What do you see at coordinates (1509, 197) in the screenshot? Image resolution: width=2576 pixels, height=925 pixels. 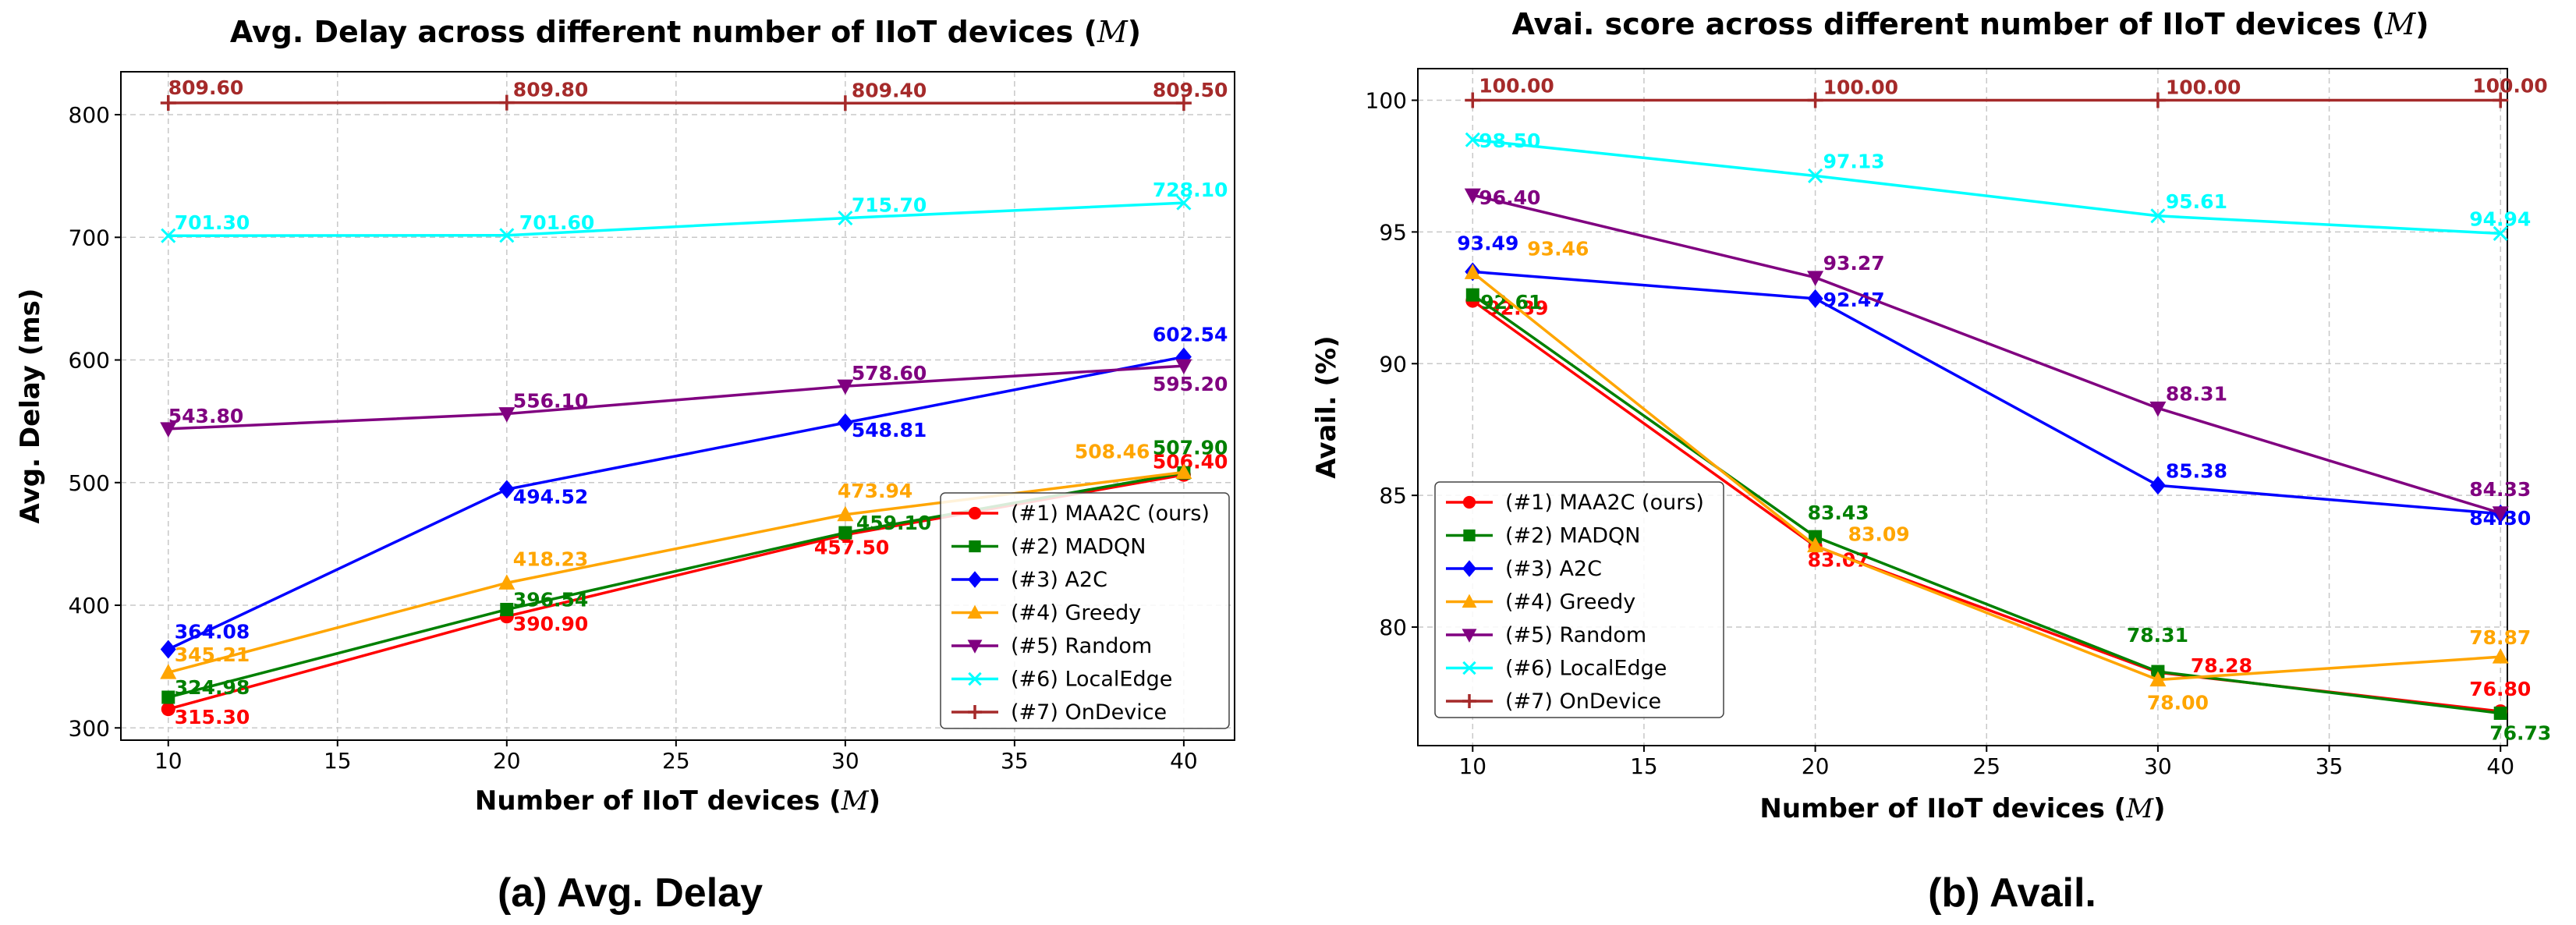 I see `data-label: 96.40` at bounding box center [1509, 197].